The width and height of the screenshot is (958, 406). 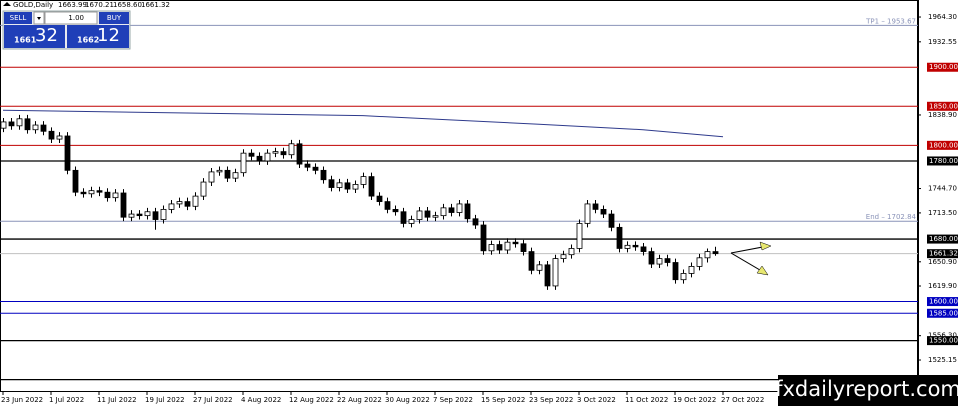 What do you see at coordinates (596, 400) in the screenshot?
I see `x-tick-label: 3 Oct 2022` at bounding box center [596, 400].